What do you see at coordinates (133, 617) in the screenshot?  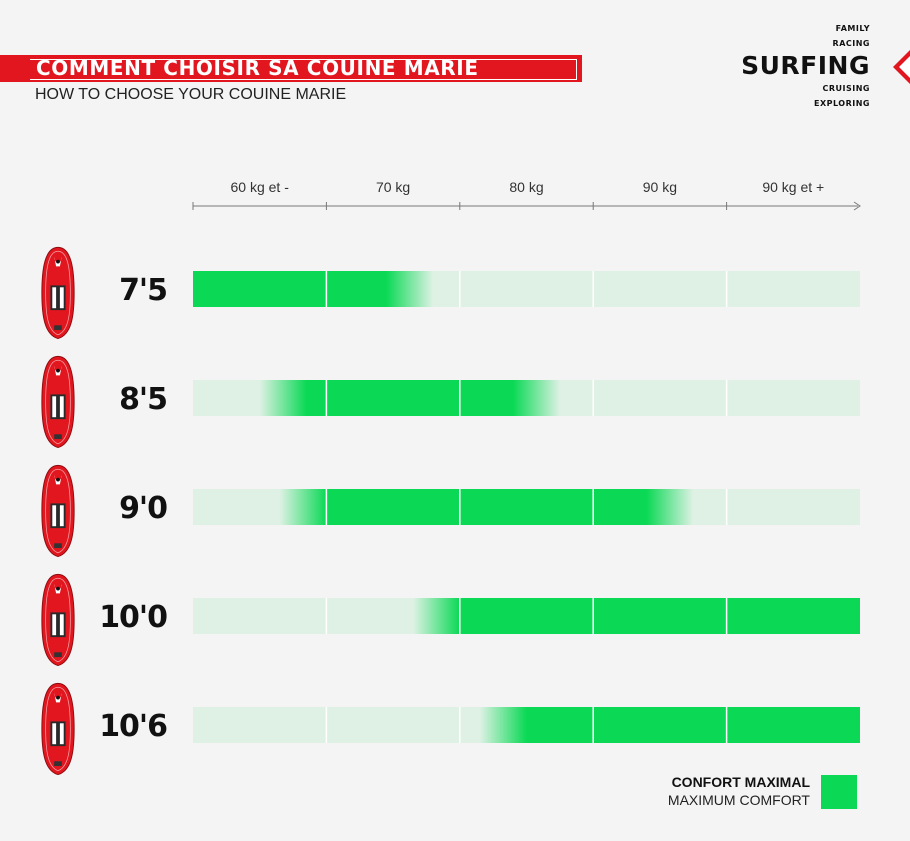 I see `row-label: 10'0` at bounding box center [133, 617].